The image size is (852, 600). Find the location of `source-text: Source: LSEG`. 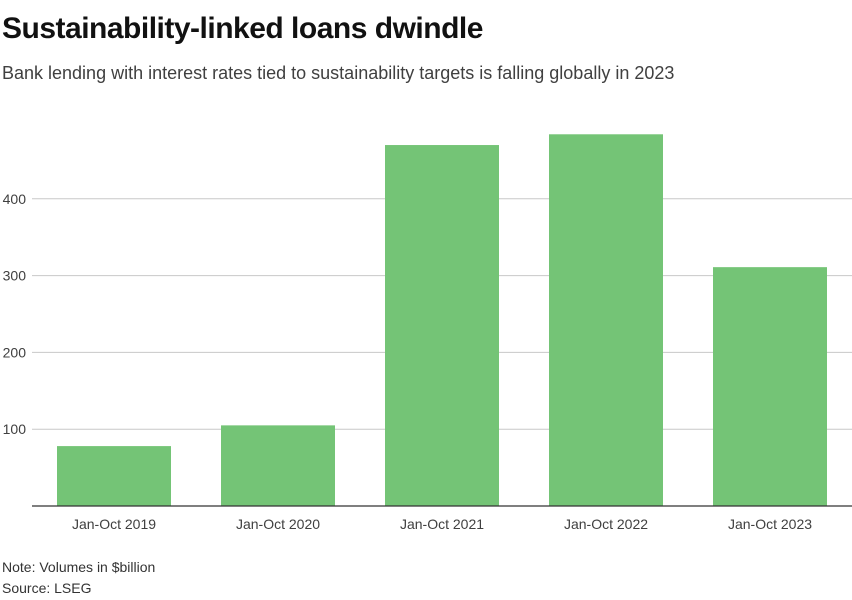

source-text: Source: LSEG is located at coordinates (47, 588).